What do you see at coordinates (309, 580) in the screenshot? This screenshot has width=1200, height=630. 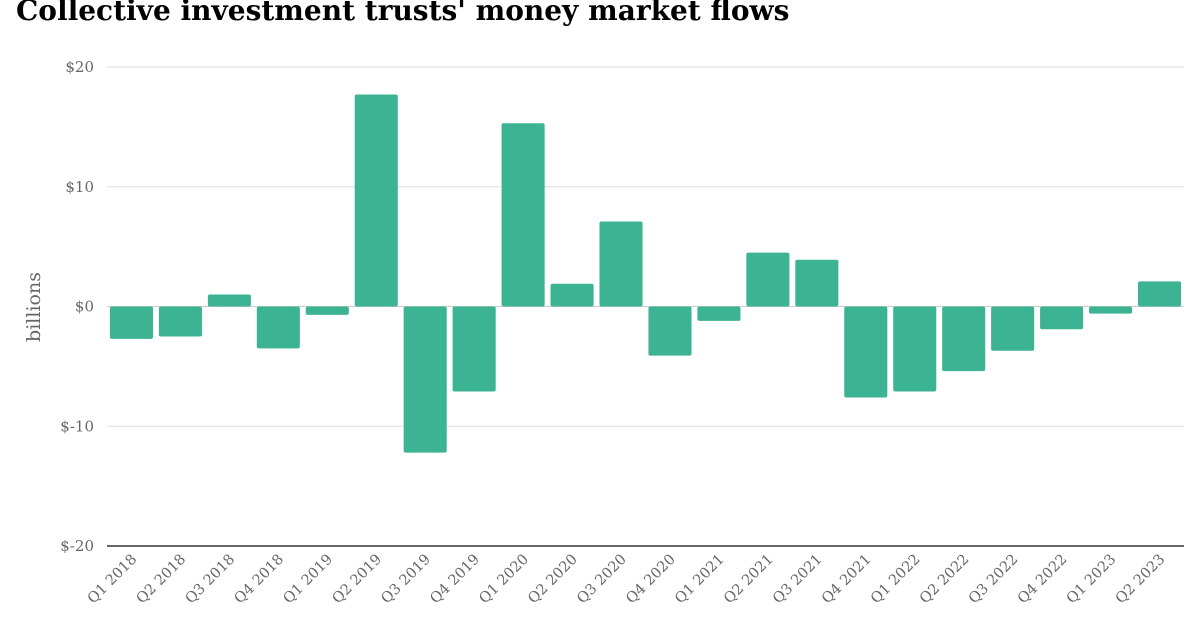 I see `x-tick-label: Q1 2019` at bounding box center [309, 580].